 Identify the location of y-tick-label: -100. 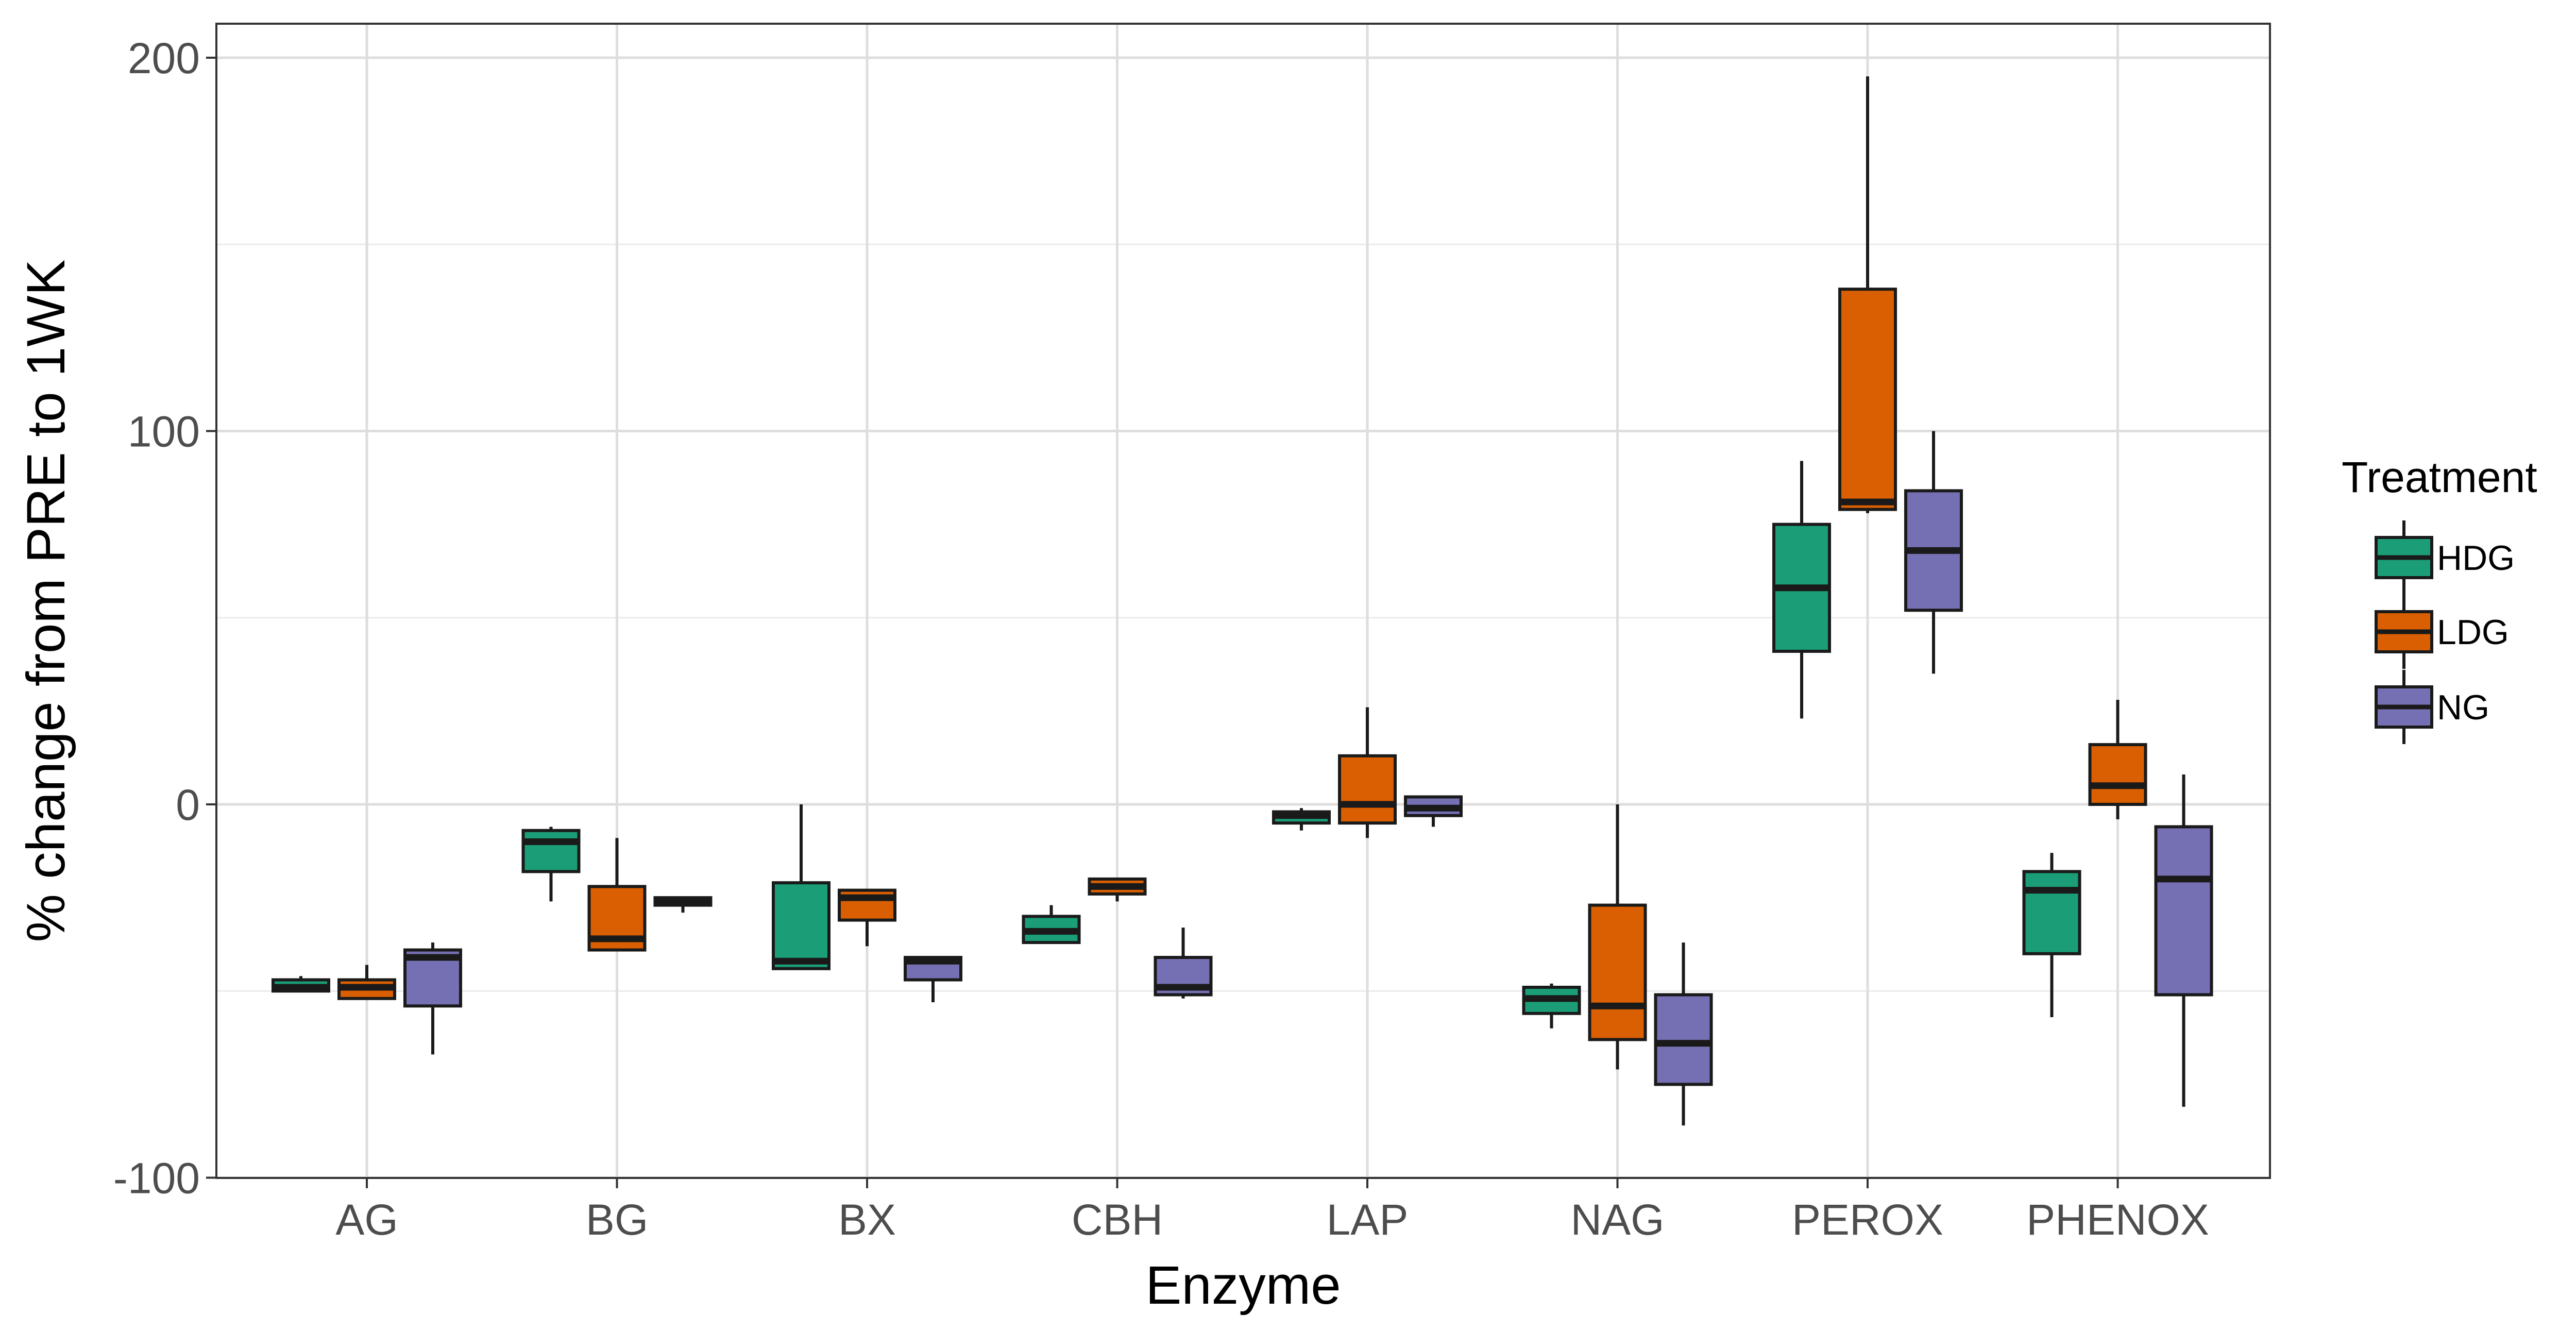
(156, 1178).